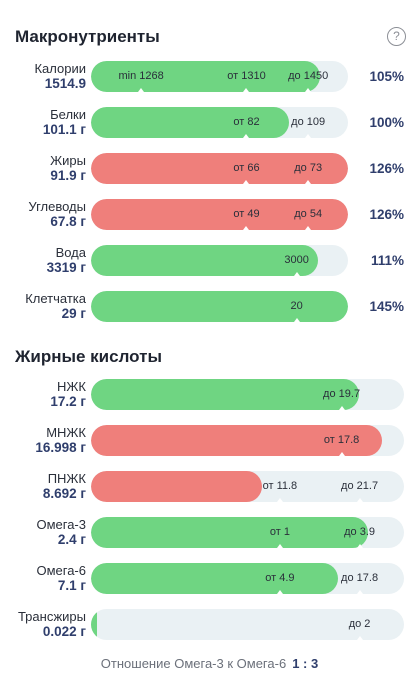  I want to click on percent-of-norm: 100%, so click(386, 122).